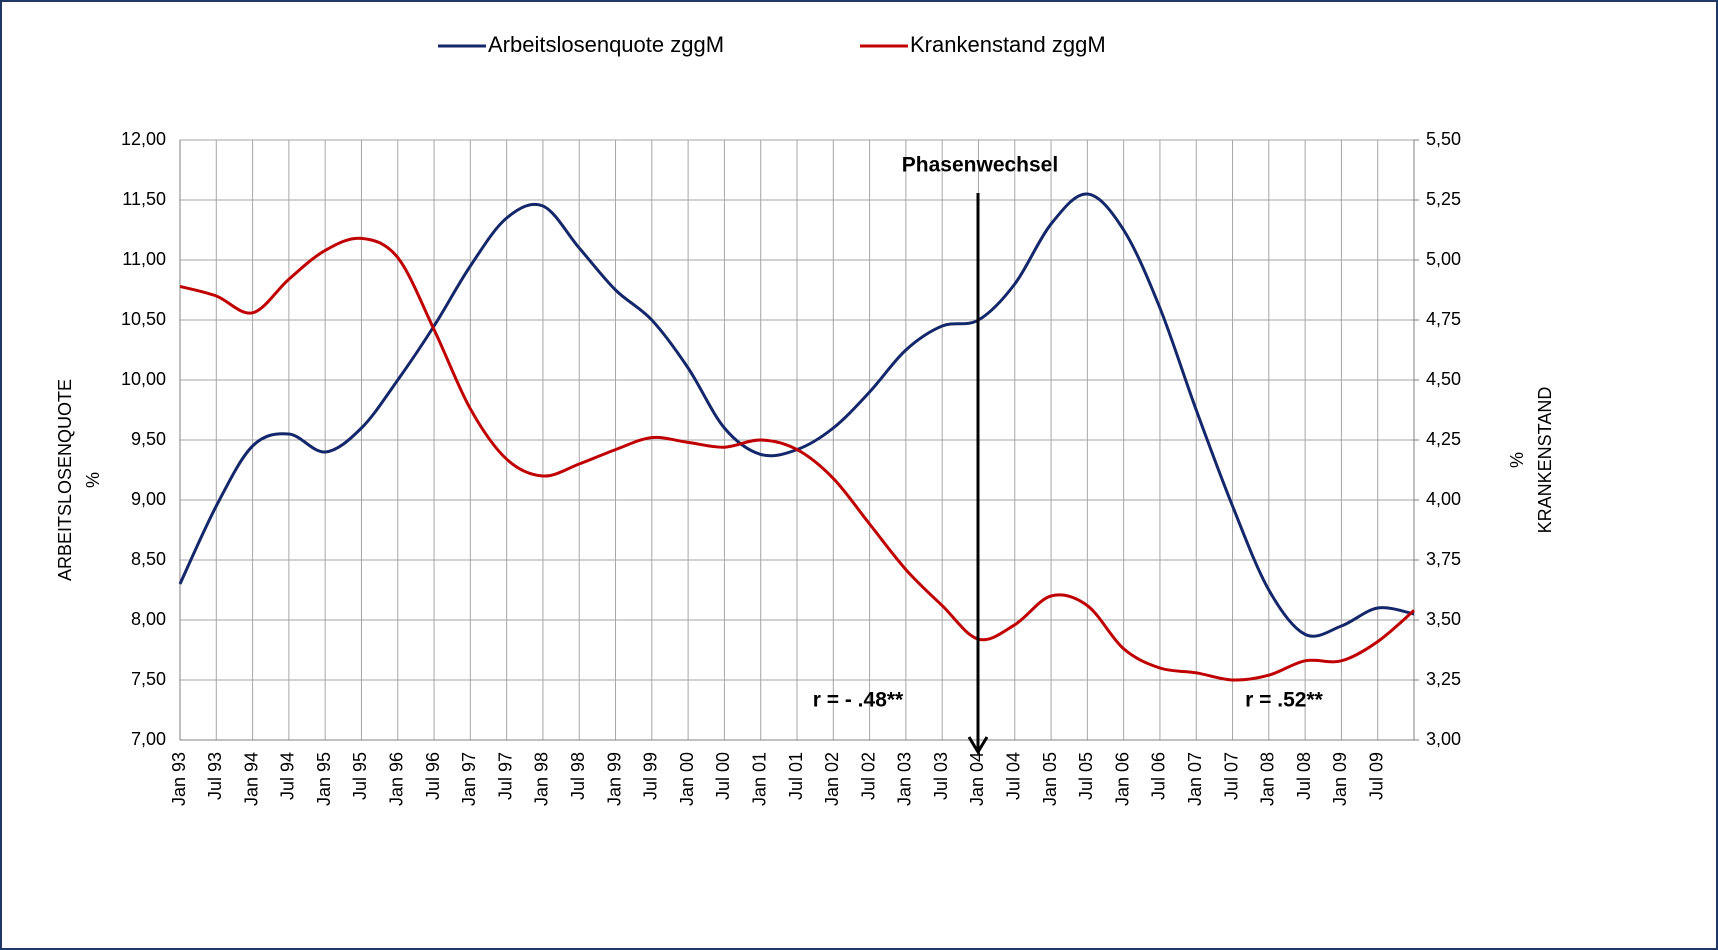 This screenshot has height=950, width=1718. What do you see at coordinates (723, 776) in the screenshot?
I see `x-tick-label: Jul 00` at bounding box center [723, 776].